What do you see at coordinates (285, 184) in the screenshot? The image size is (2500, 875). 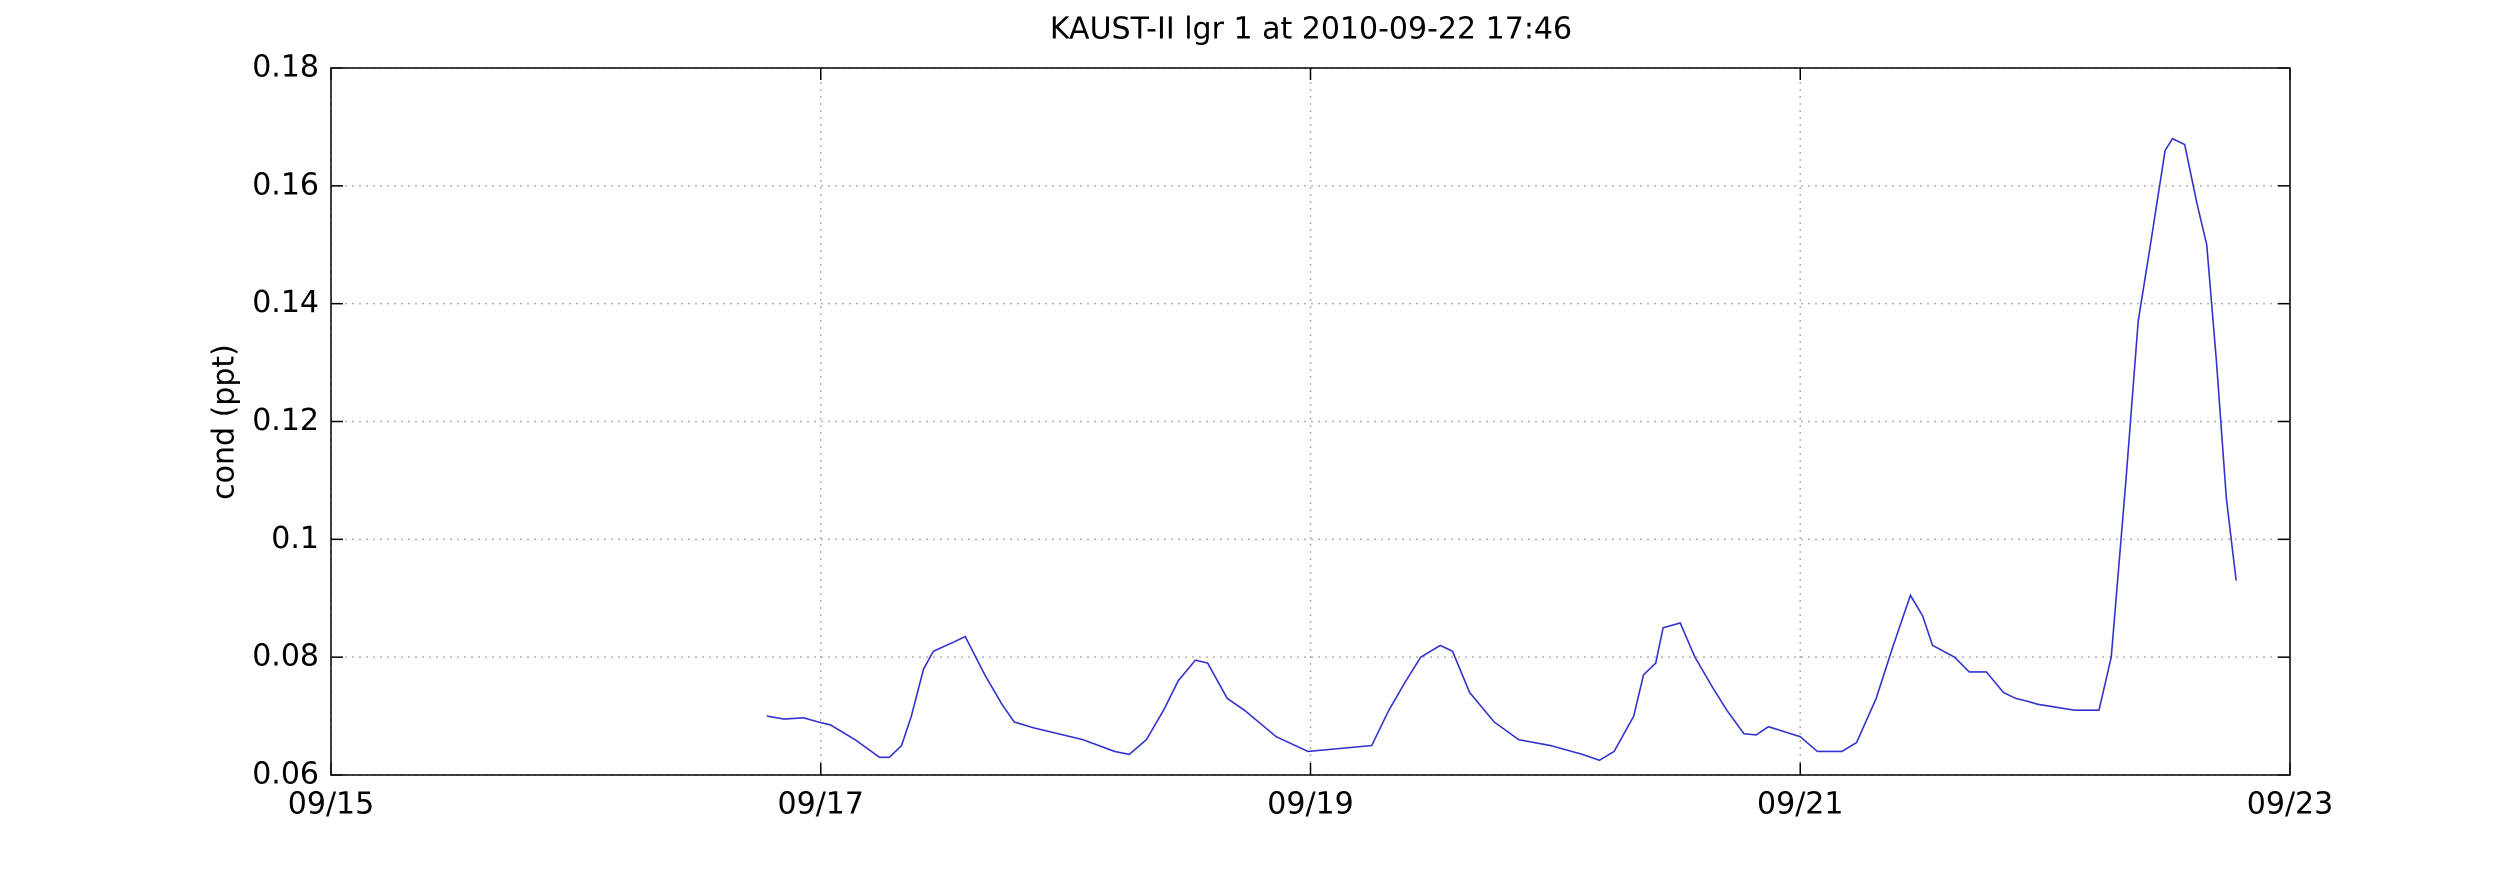 I see `y-tick-label: 0.16` at bounding box center [285, 184].